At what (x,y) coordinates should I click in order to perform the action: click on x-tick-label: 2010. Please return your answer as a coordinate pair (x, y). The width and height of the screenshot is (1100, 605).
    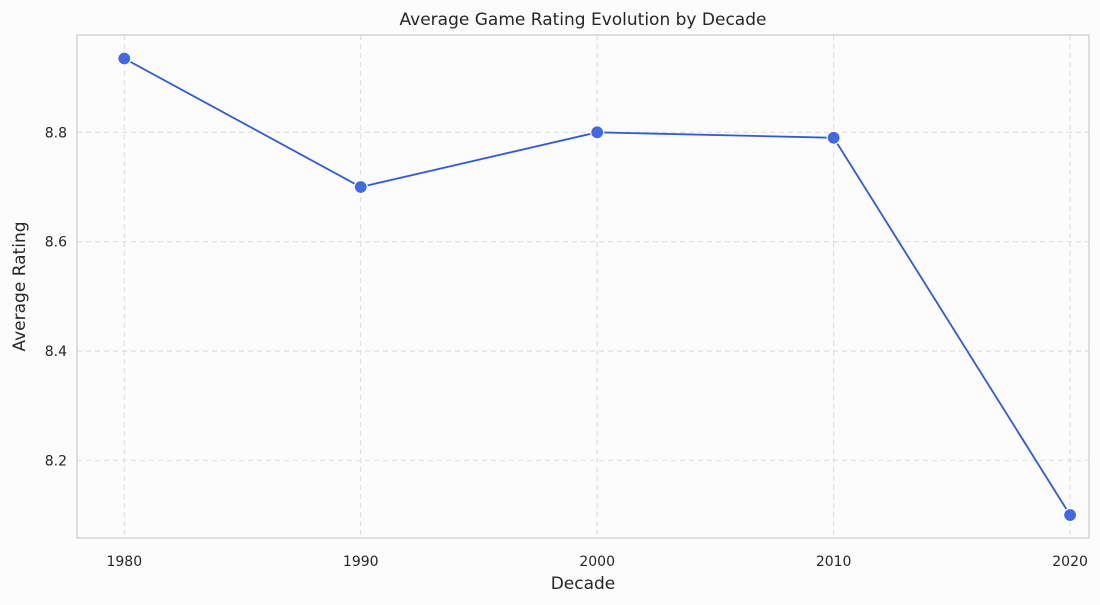
    Looking at the image, I should click on (834, 562).